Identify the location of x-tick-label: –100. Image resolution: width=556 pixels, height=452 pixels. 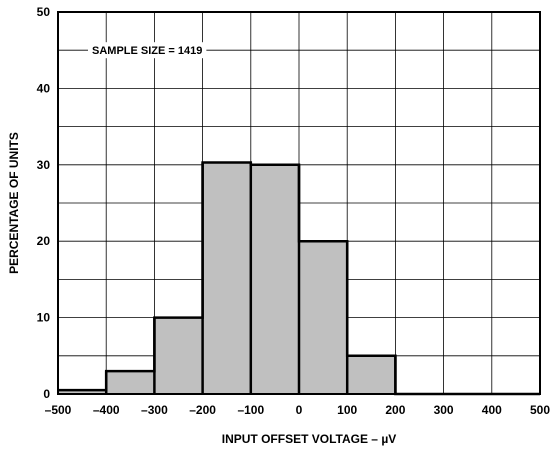
(250, 410).